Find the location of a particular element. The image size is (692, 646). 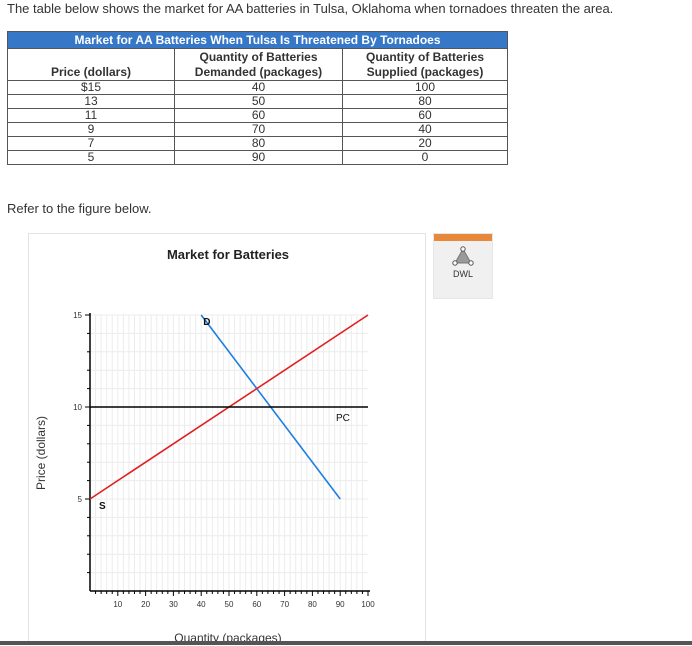

x-tick-label: 70 is located at coordinates (284, 604).